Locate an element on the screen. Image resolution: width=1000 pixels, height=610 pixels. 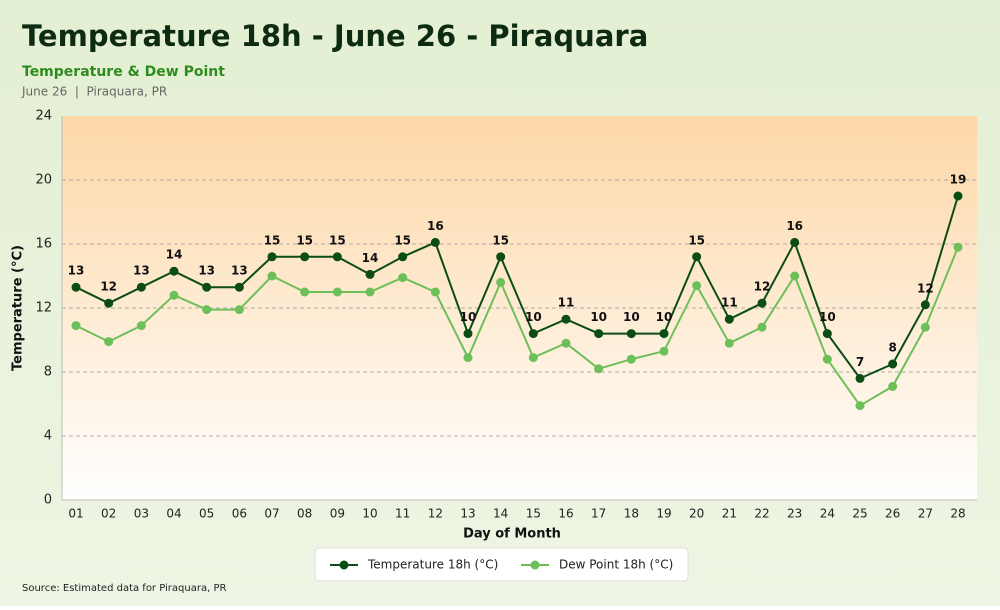
legend is located at coordinates (501, 564).